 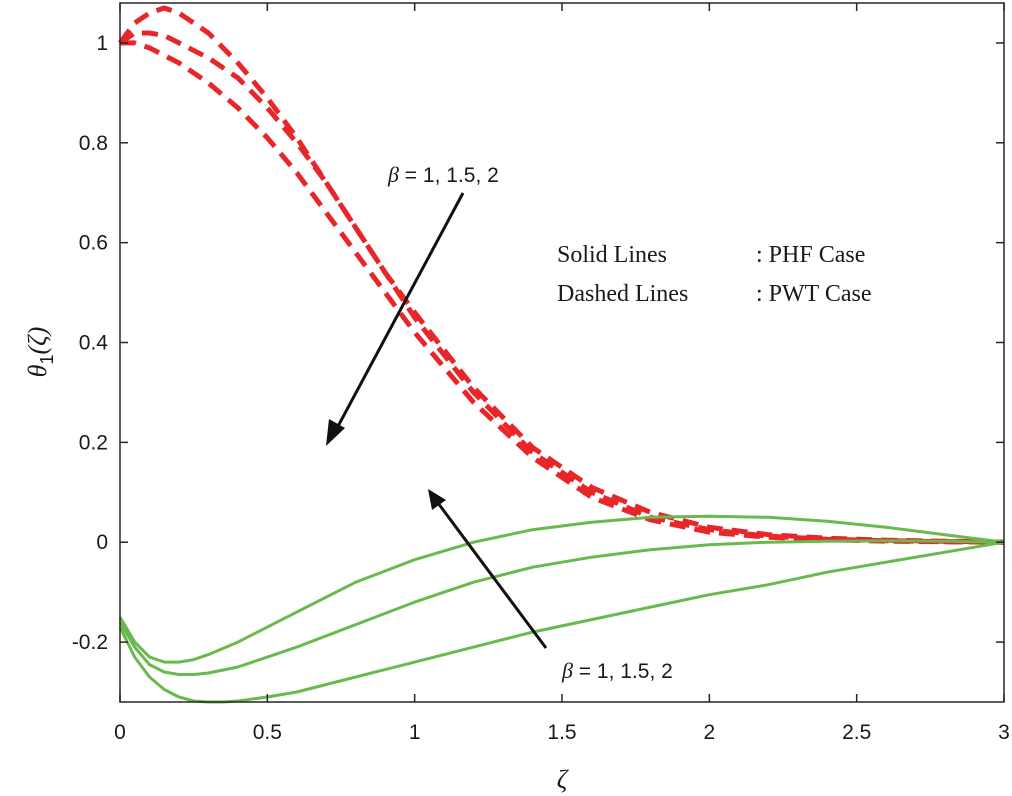 What do you see at coordinates (267, 732) in the screenshot?
I see `x-tick-label: 0.5` at bounding box center [267, 732].